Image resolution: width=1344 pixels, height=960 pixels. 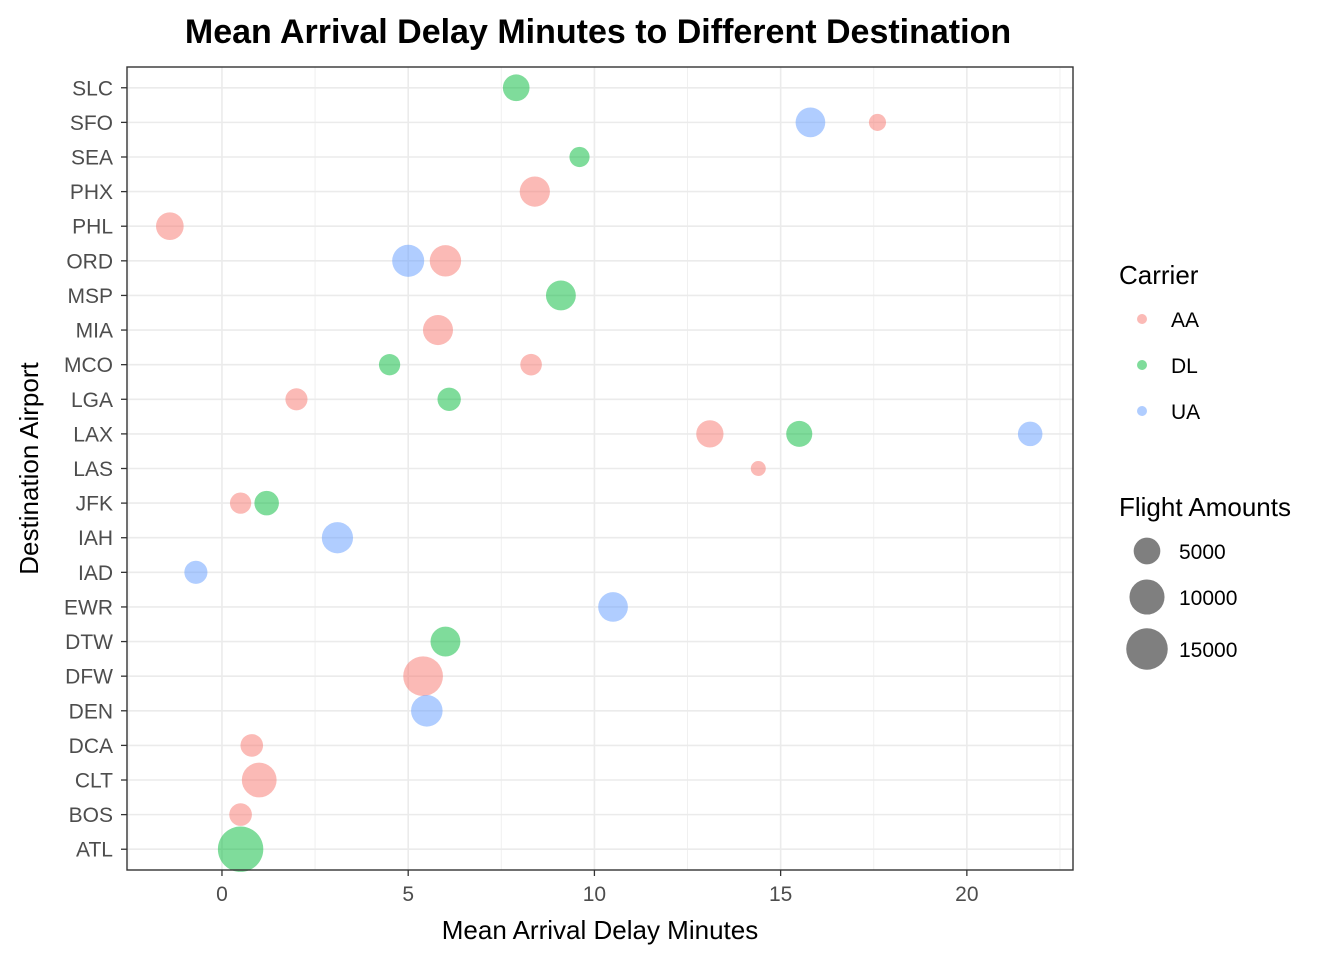 I want to click on x-tick-label: 20, so click(x=966, y=894).